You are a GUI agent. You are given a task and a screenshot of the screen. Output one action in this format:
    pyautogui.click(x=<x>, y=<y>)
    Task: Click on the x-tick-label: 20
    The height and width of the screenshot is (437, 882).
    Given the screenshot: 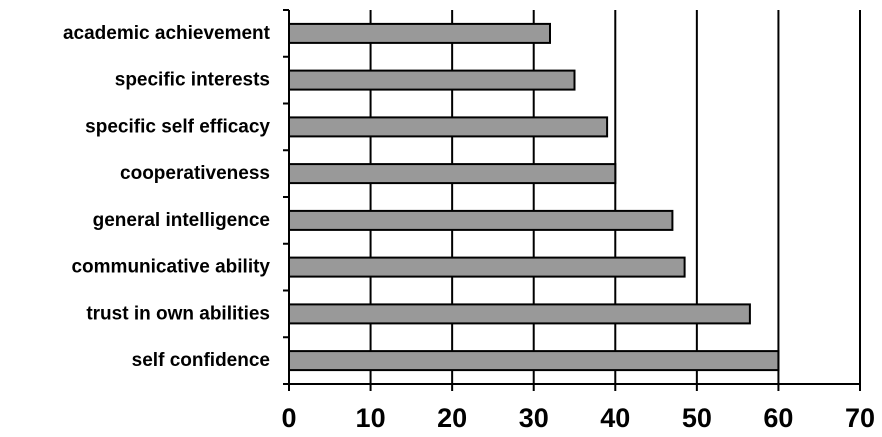 What is the action you would take?
    pyautogui.click(x=452, y=418)
    